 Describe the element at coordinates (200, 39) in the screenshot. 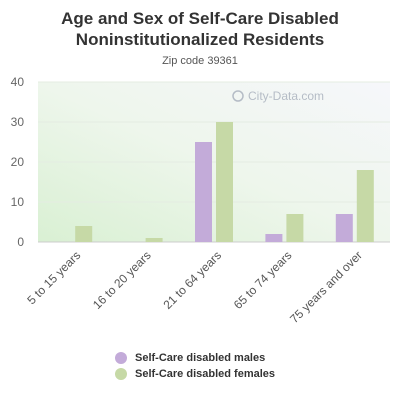

I see `chart-title-line-2: Noninstitutionalized Residents` at that location.